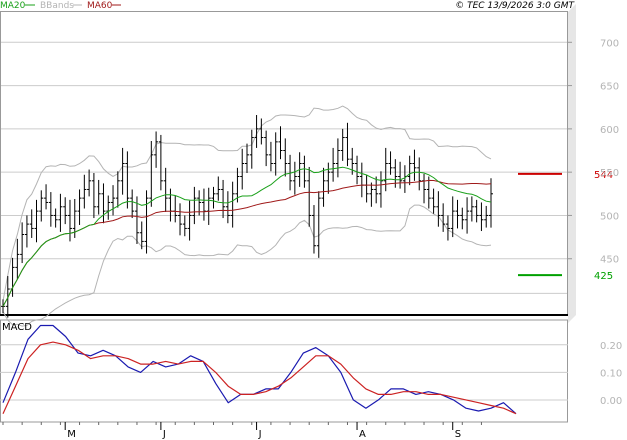 The image size is (627, 440). What do you see at coordinates (597, 220) in the screenshot?
I see `axis-panel` at bounding box center [597, 220].